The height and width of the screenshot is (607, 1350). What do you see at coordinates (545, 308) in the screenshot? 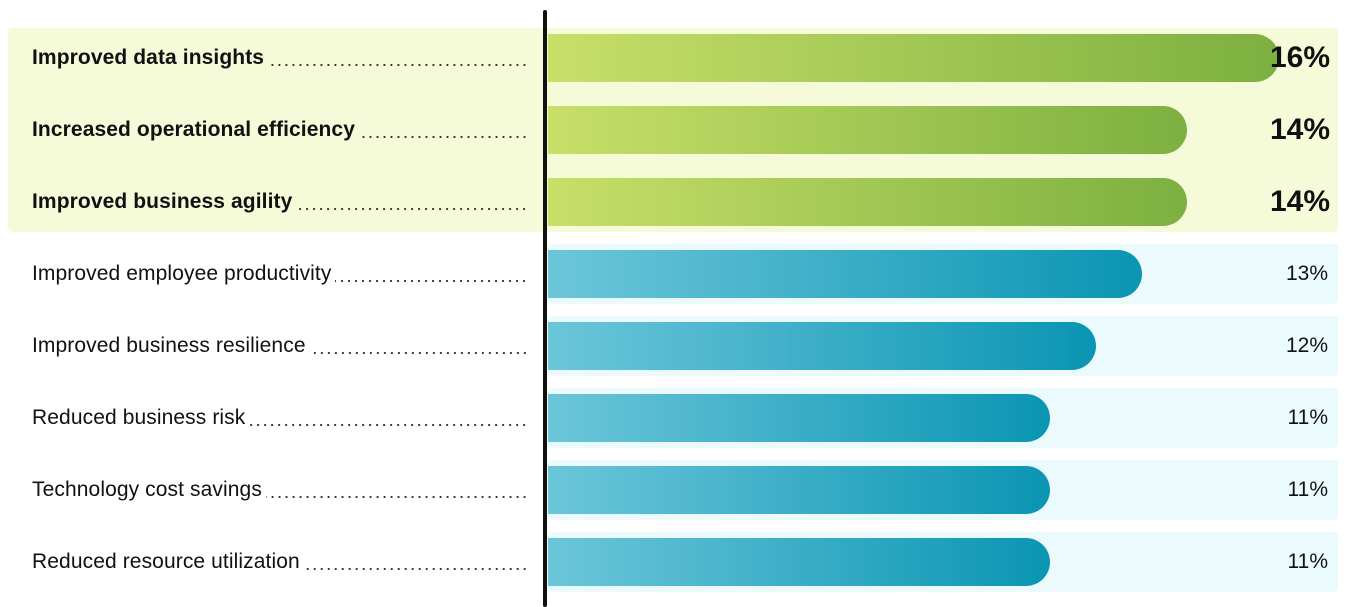
I see `category-axis-line` at bounding box center [545, 308].